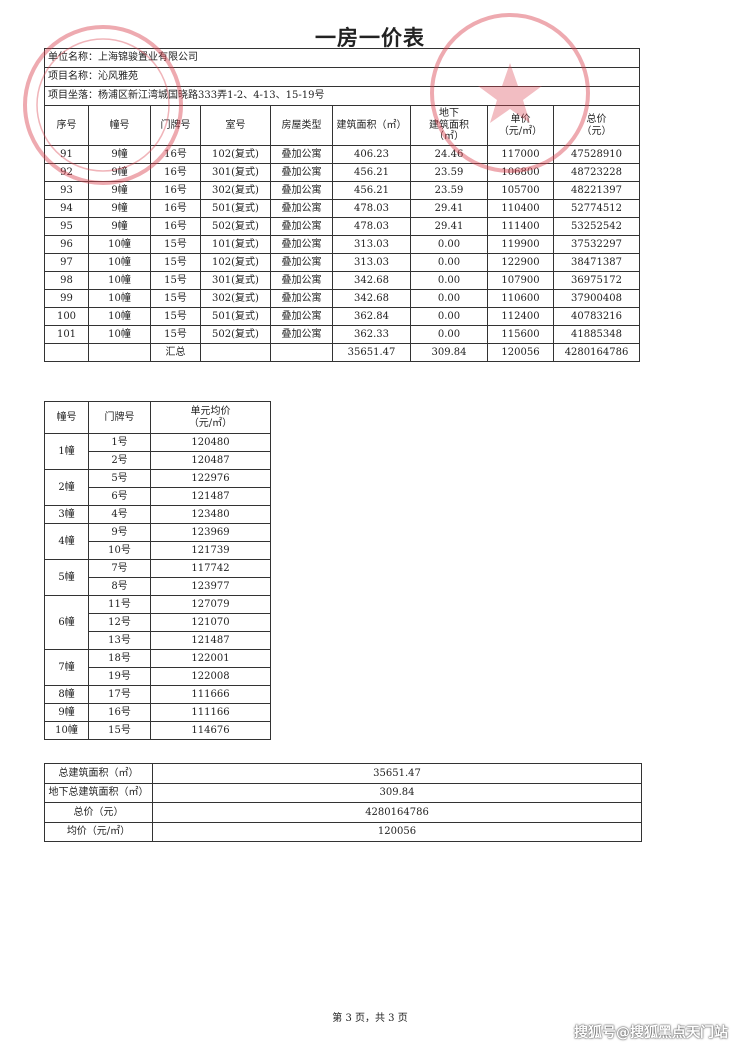  What do you see at coordinates (66, 316) in the screenshot?
I see `cell-seq: 100` at bounding box center [66, 316].